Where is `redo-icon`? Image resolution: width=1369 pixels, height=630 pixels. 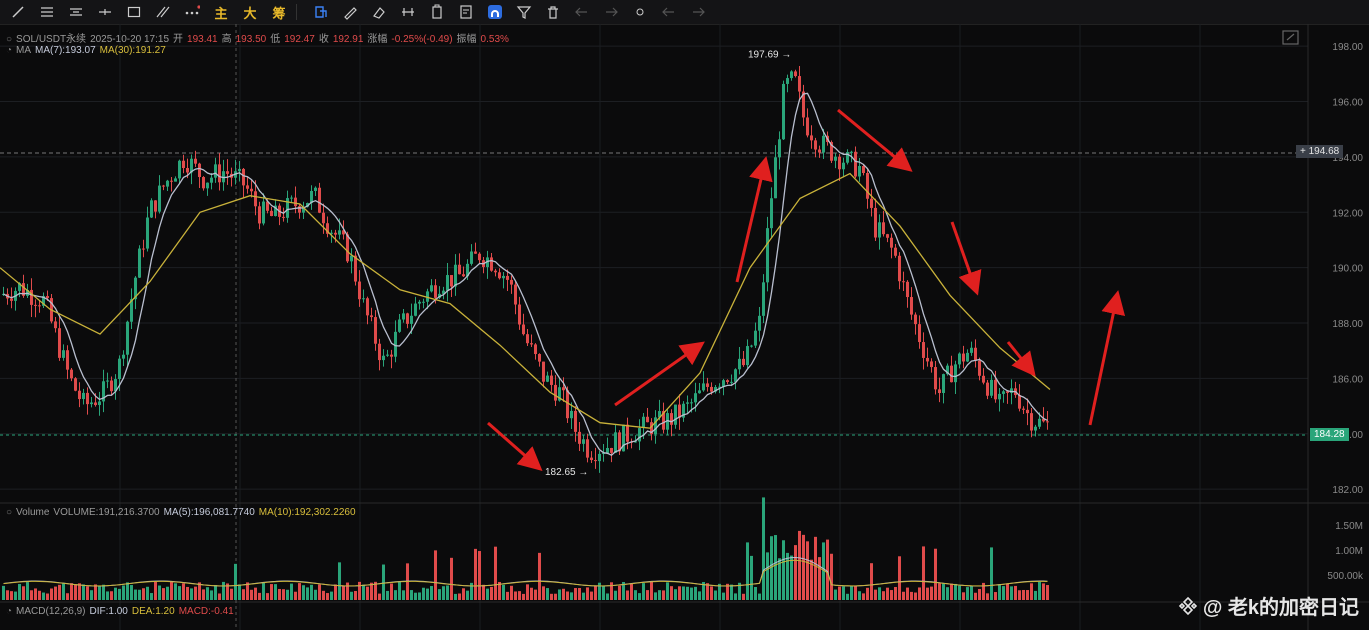 redo-icon is located at coordinates (698, 12).